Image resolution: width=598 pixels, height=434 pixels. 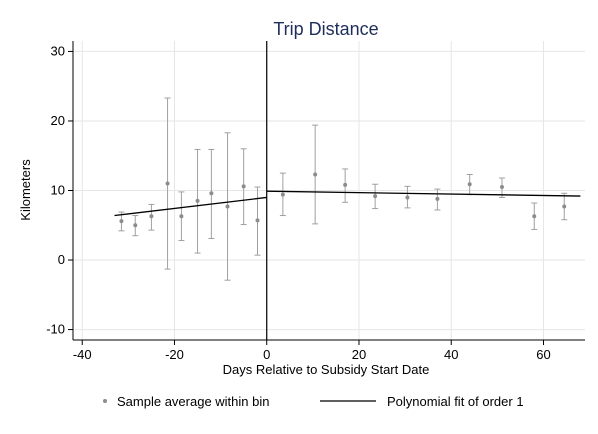 What do you see at coordinates (325, 29) in the screenshot?
I see `chart-title: Trip Distance` at bounding box center [325, 29].